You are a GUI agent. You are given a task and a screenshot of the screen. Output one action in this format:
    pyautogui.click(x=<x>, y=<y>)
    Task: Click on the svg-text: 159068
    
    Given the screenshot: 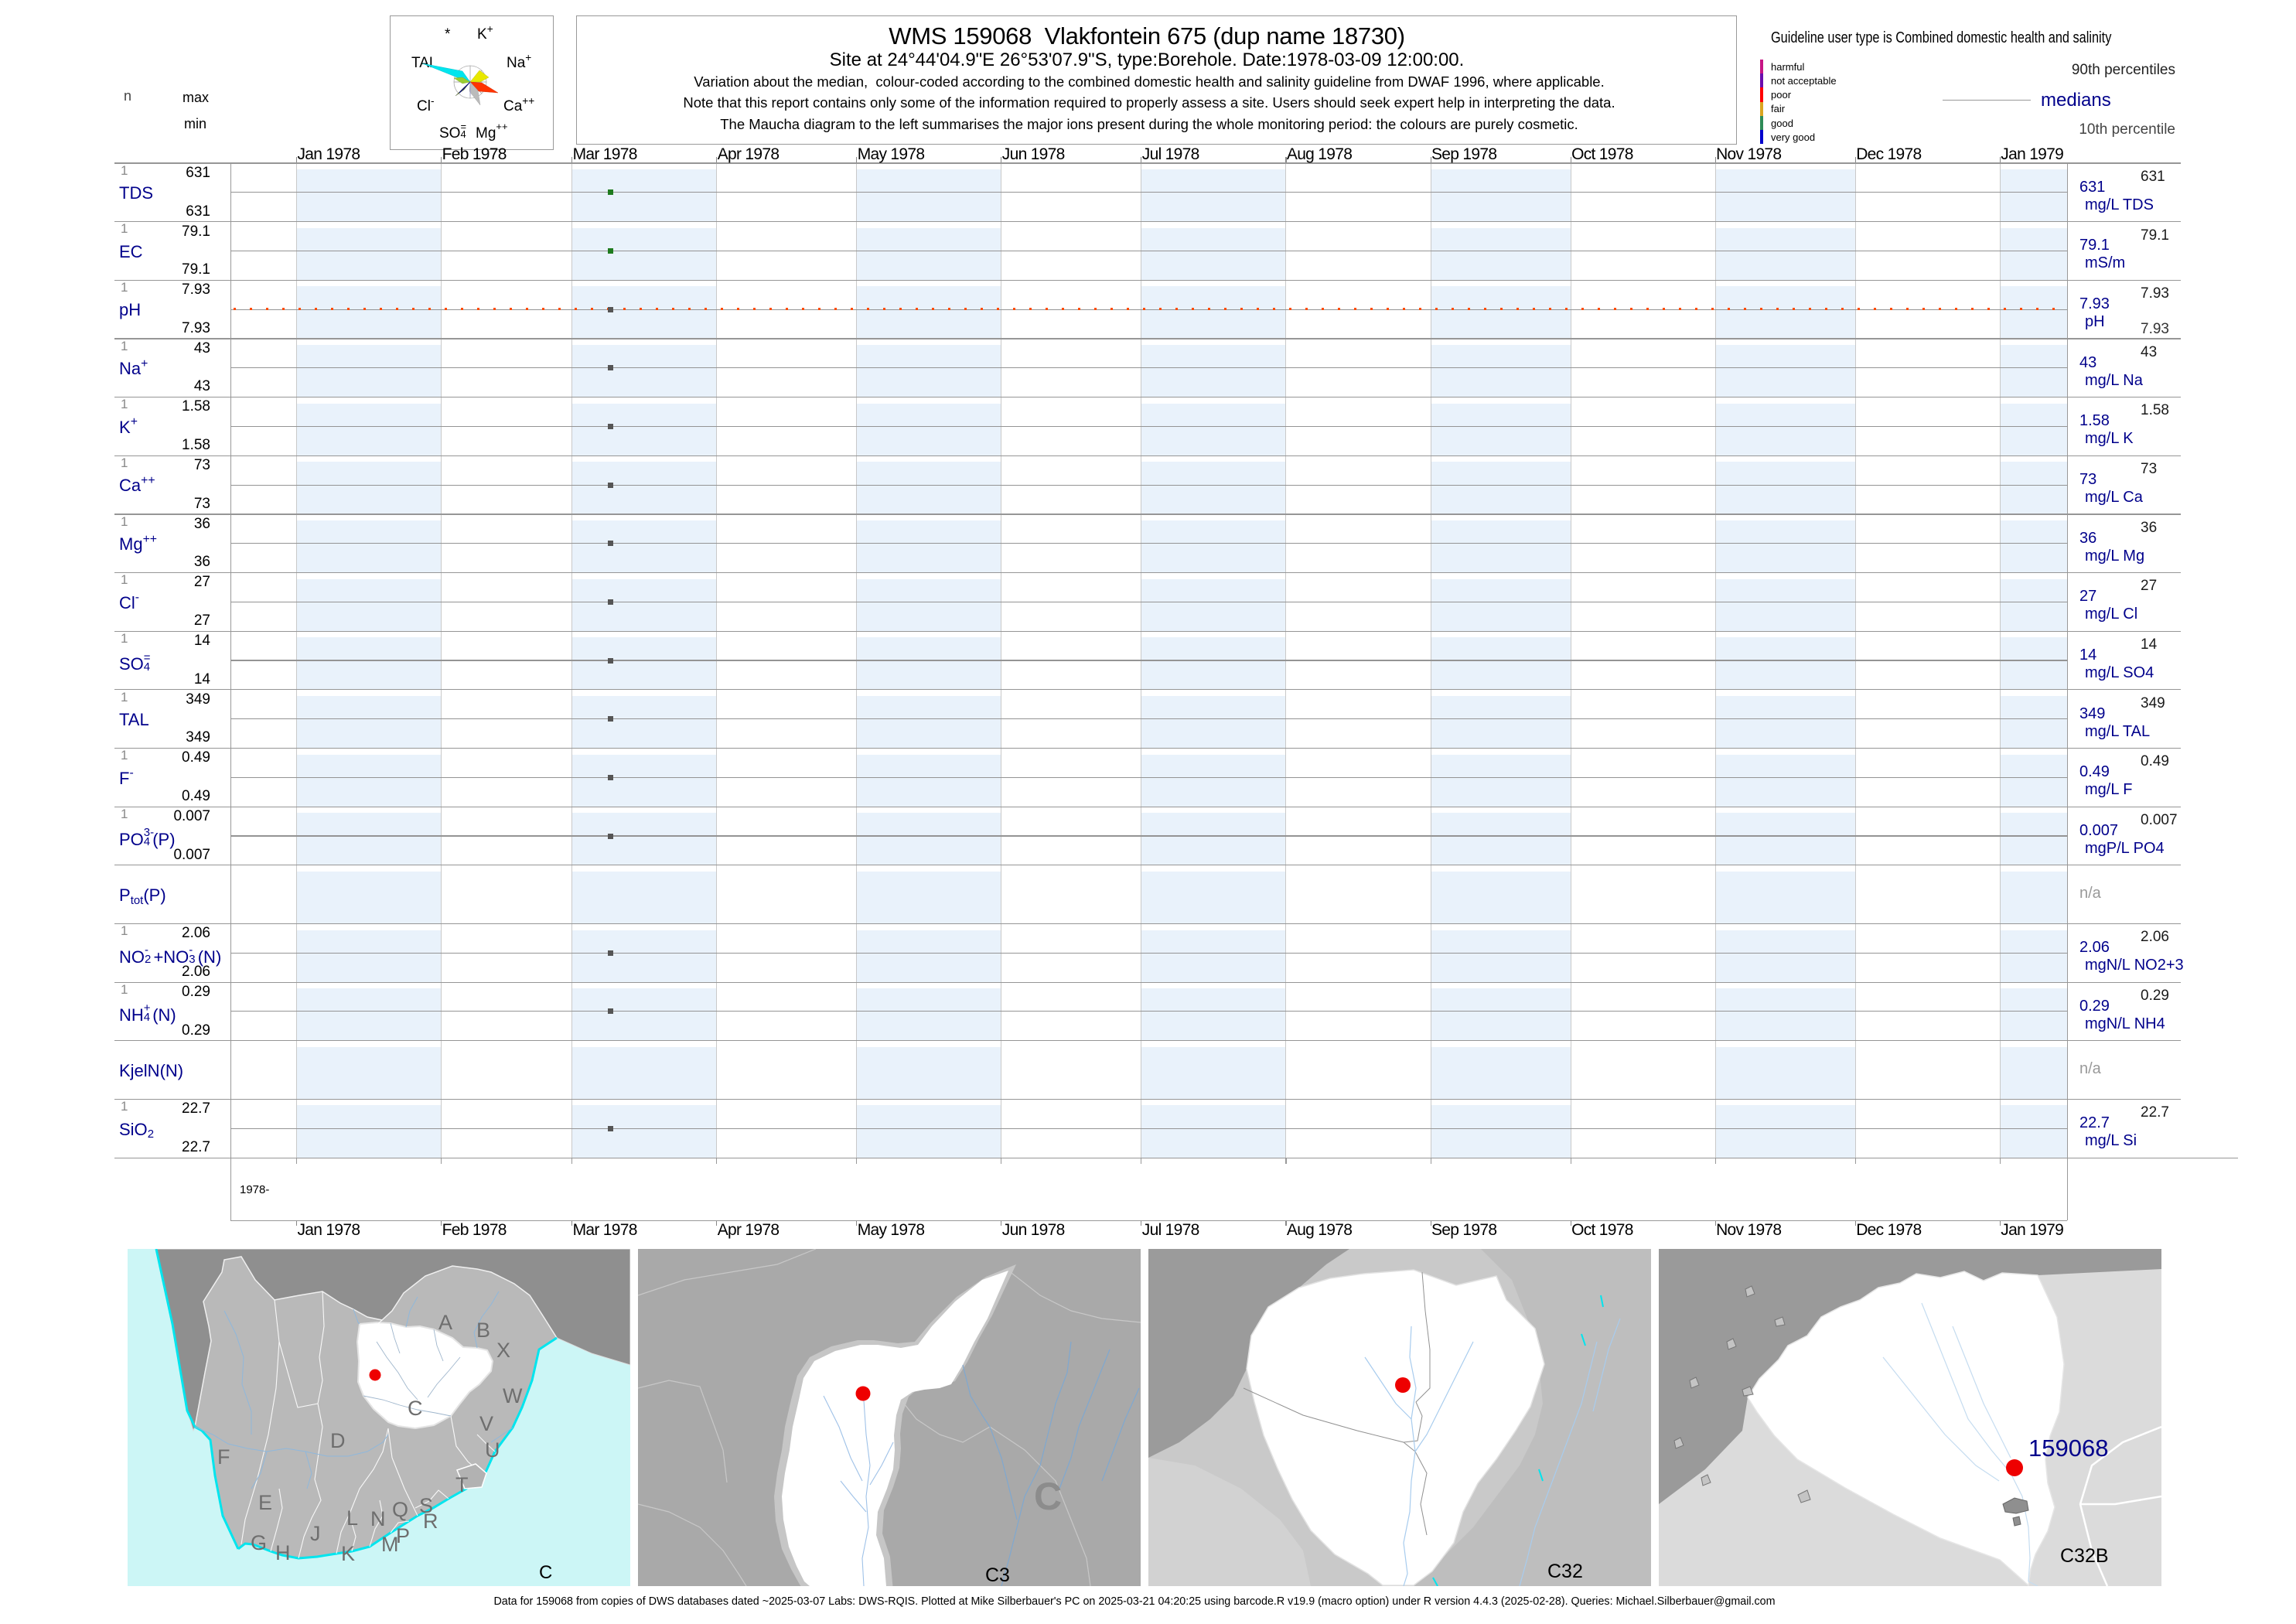 What is the action you would take?
    pyautogui.click(x=2068, y=1448)
    